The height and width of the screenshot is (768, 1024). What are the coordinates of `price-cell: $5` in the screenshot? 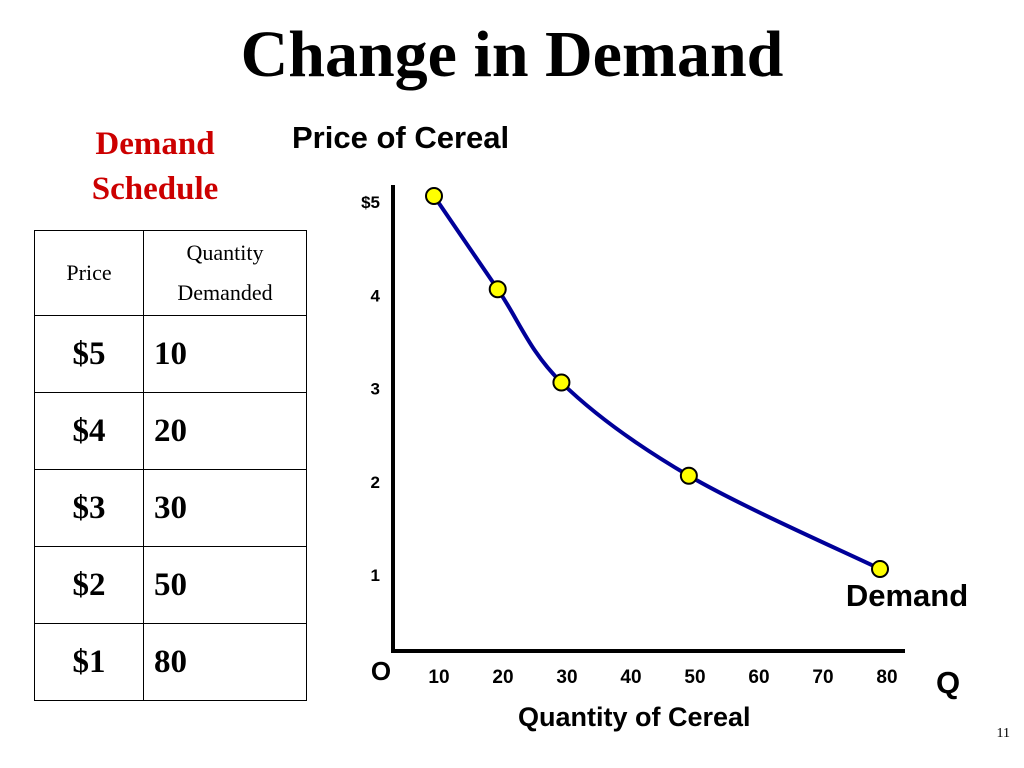 It's located at (89, 354).